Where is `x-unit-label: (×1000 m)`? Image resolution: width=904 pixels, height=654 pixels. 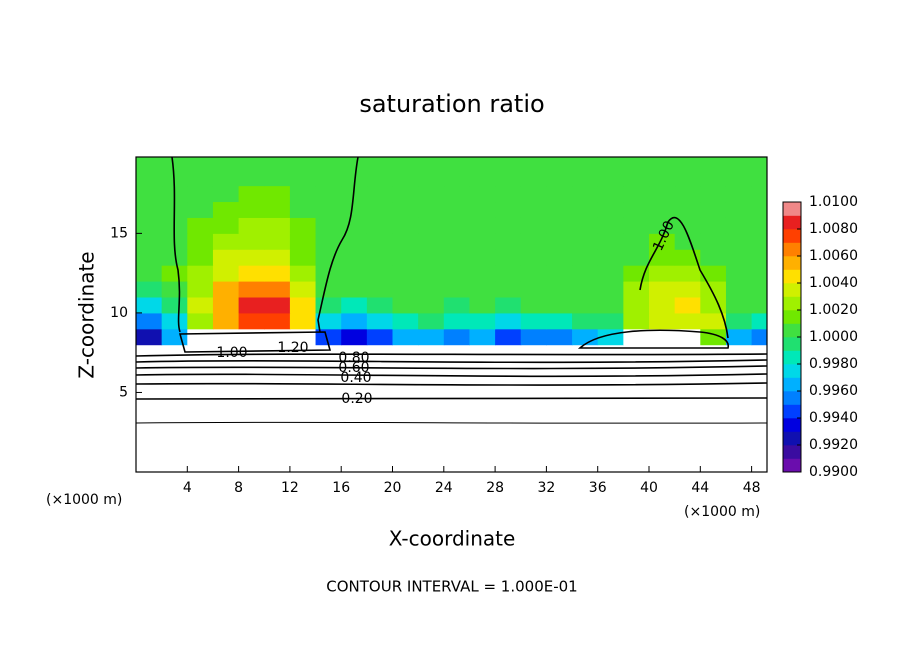 x-unit-label: (×1000 m) is located at coordinates (84, 500).